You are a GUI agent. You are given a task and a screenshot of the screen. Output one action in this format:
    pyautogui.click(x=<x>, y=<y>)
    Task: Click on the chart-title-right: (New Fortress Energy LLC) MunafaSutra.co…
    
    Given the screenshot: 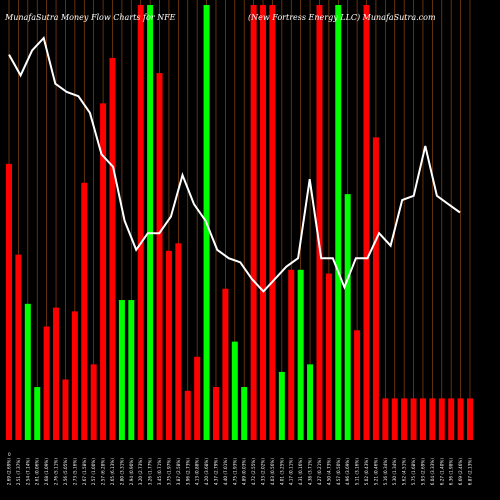 What is the action you would take?
    pyautogui.click(x=342, y=17)
    